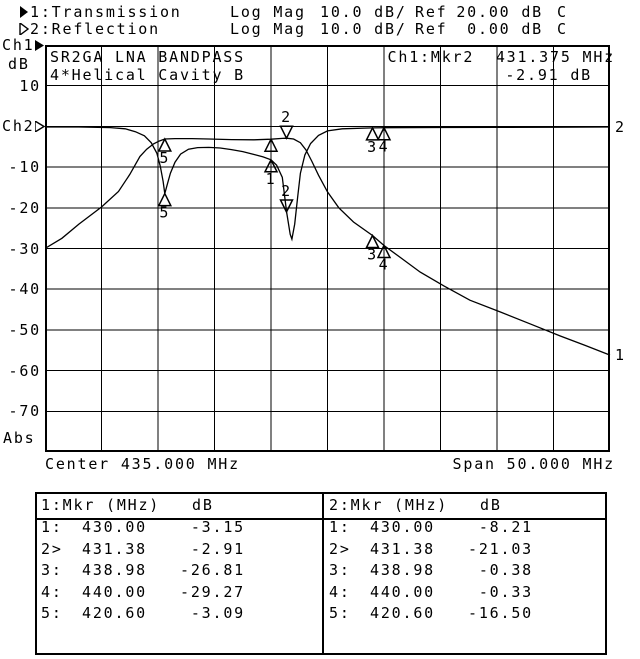  Describe the element at coordinates (212, 570) in the screenshot. I see `marker-row-value: -26.81` at that location.